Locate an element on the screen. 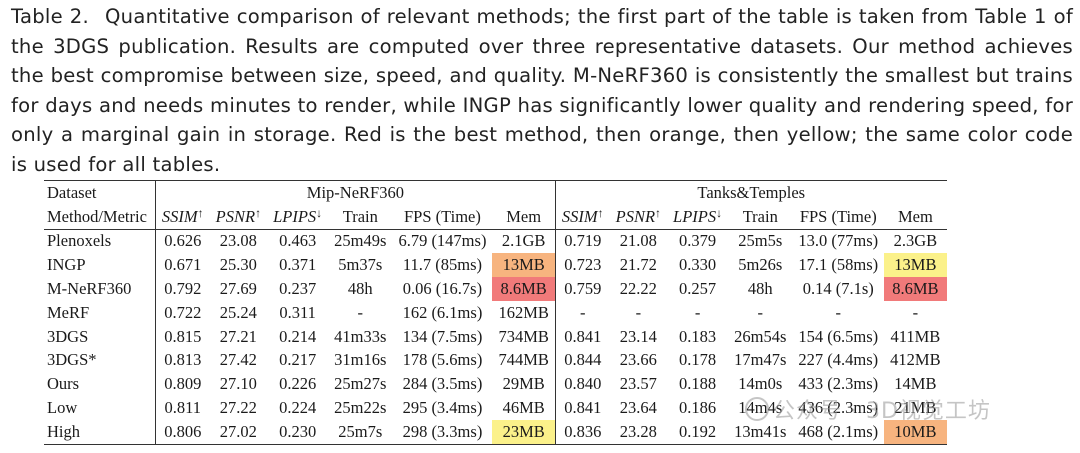  caption-label: Table 2. is located at coordinates (50, 16).